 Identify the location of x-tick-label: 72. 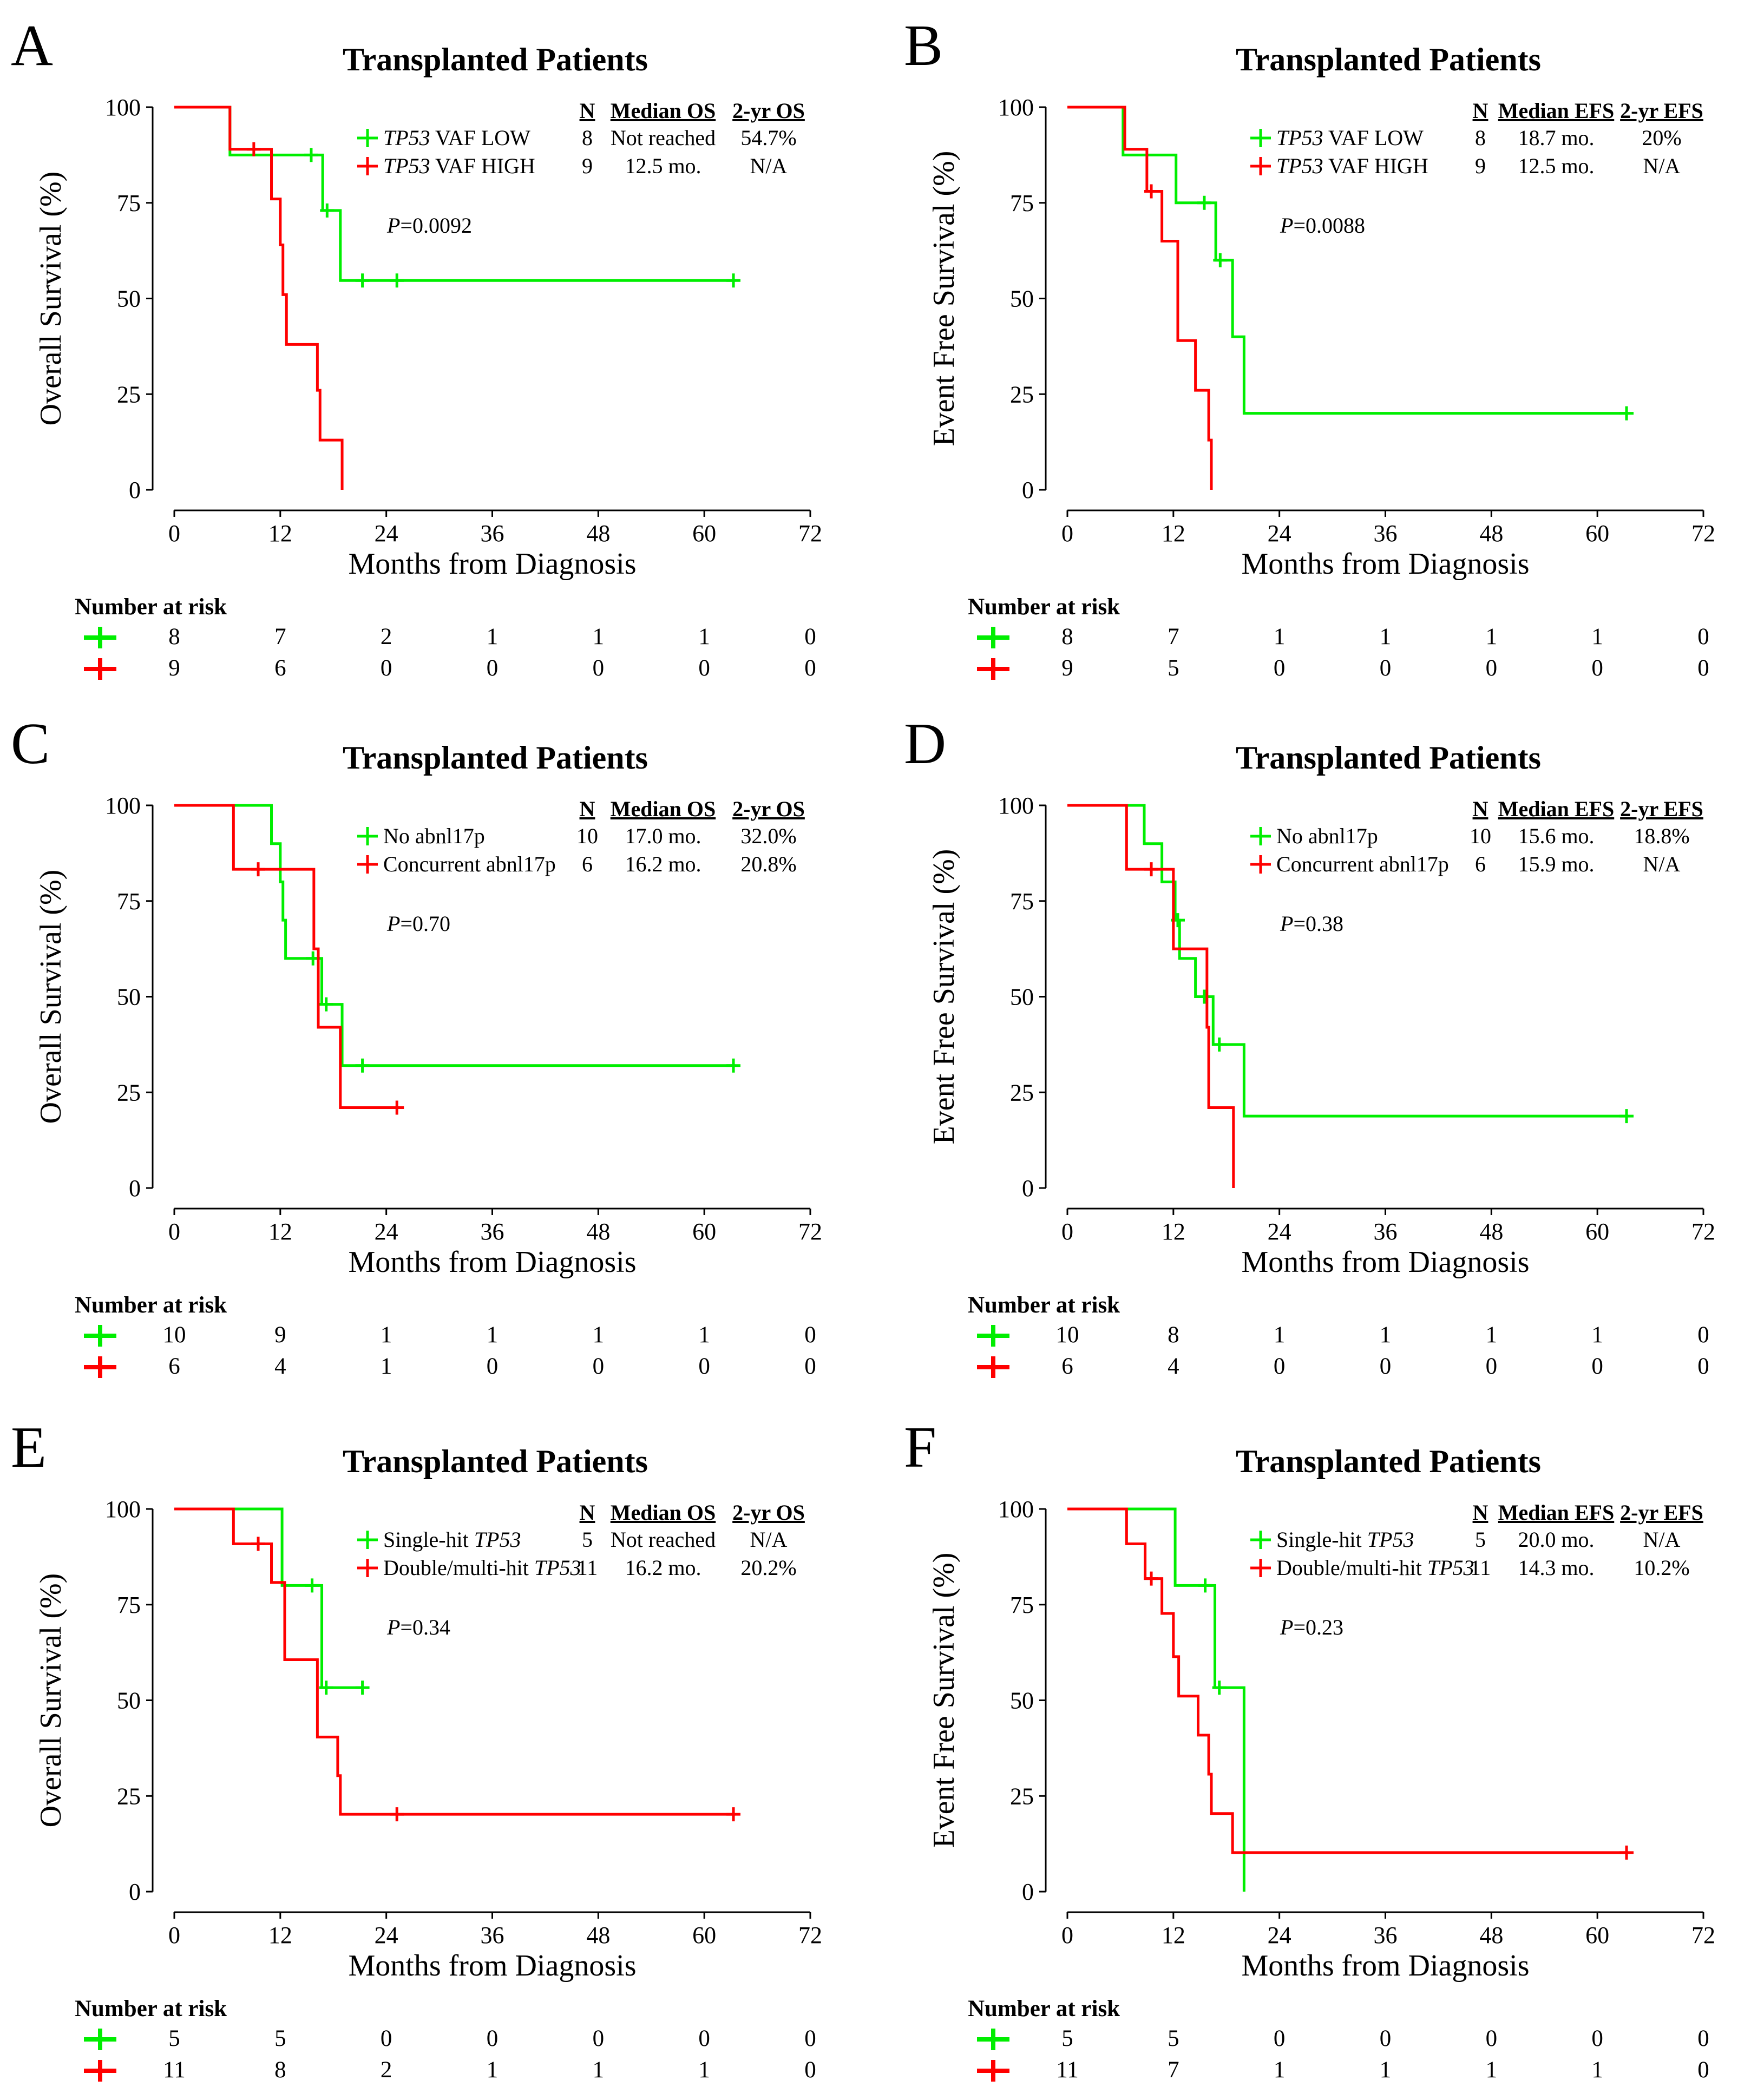
(810, 1935).